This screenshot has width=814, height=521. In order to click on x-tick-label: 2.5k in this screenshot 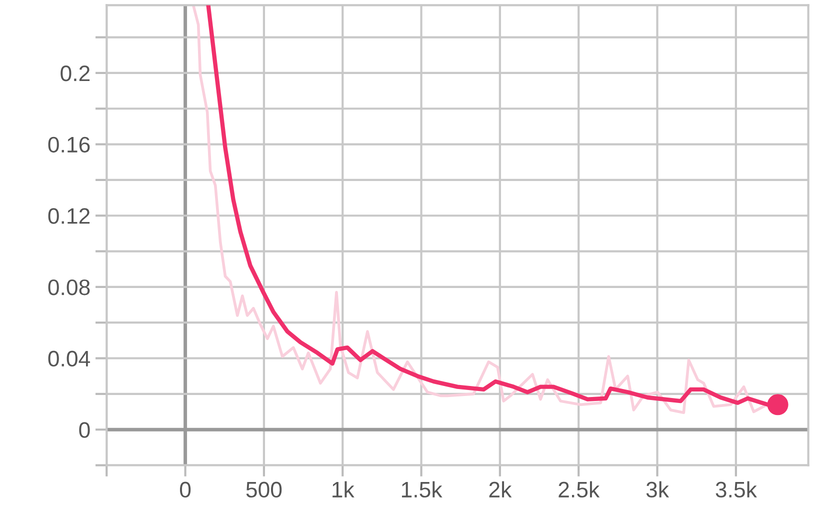, I will do `click(579, 489)`.